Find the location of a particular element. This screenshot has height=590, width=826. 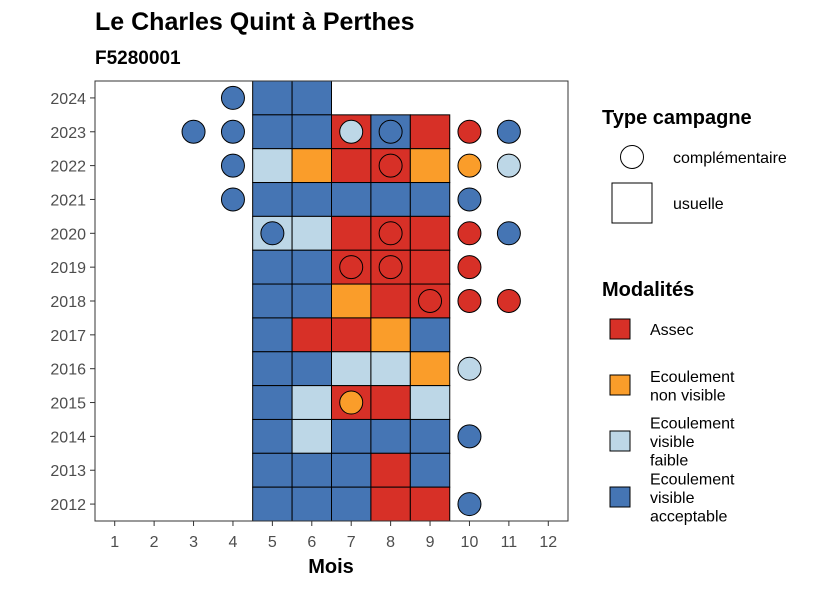

y-tick-label: 2017 is located at coordinates (68, 336).